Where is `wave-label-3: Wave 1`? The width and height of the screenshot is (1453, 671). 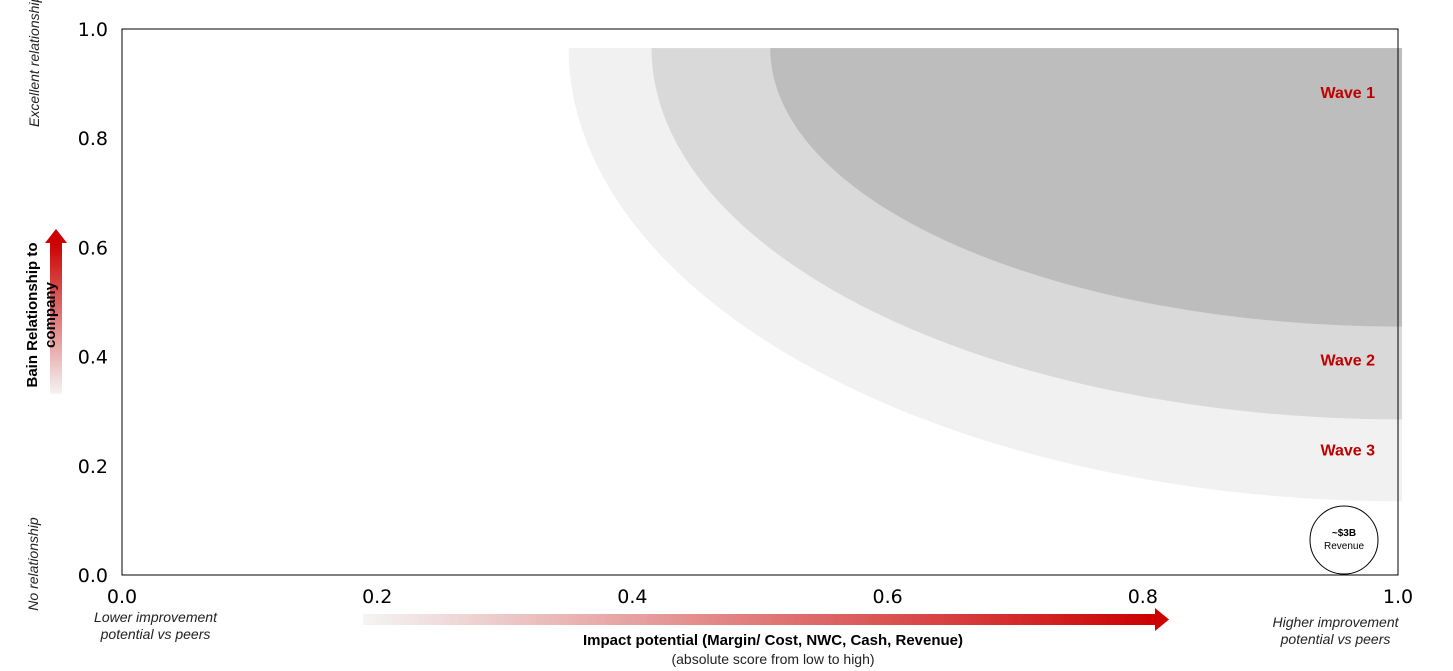 wave-label-3: Wave 1 is located at coordinates (1347, 93).